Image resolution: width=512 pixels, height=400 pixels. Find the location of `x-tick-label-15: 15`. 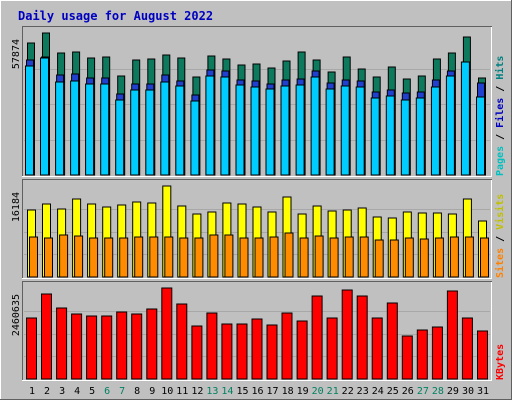

x-tick-label-15: 15 is located at coordinates (242, 391).